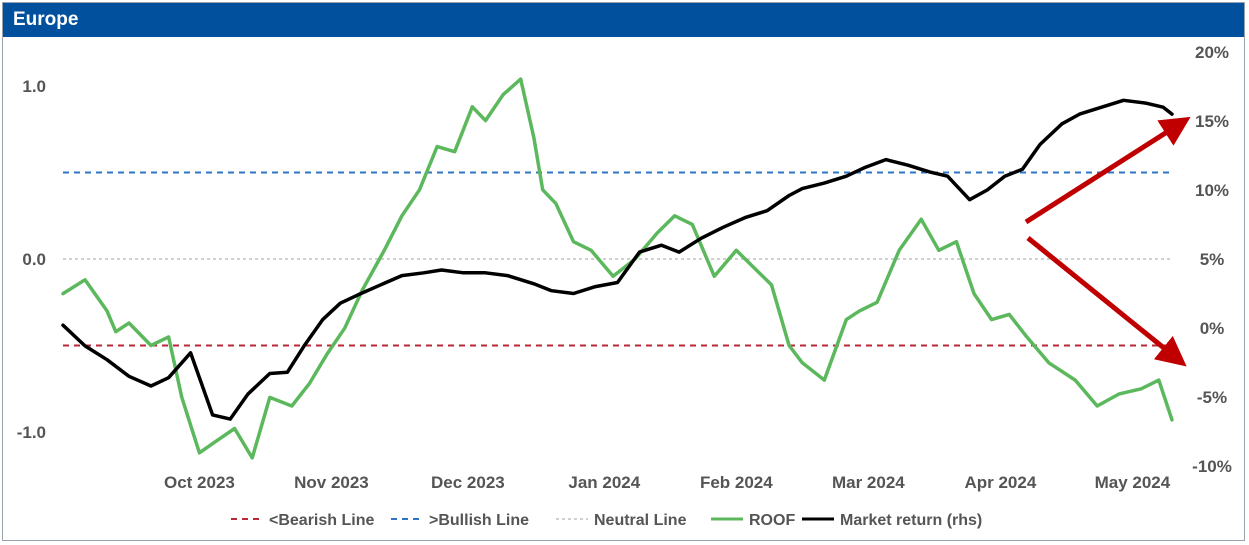 This screenshot has height=545, width=1249. I want to click on chart-header: Europe, so click(623, 20).